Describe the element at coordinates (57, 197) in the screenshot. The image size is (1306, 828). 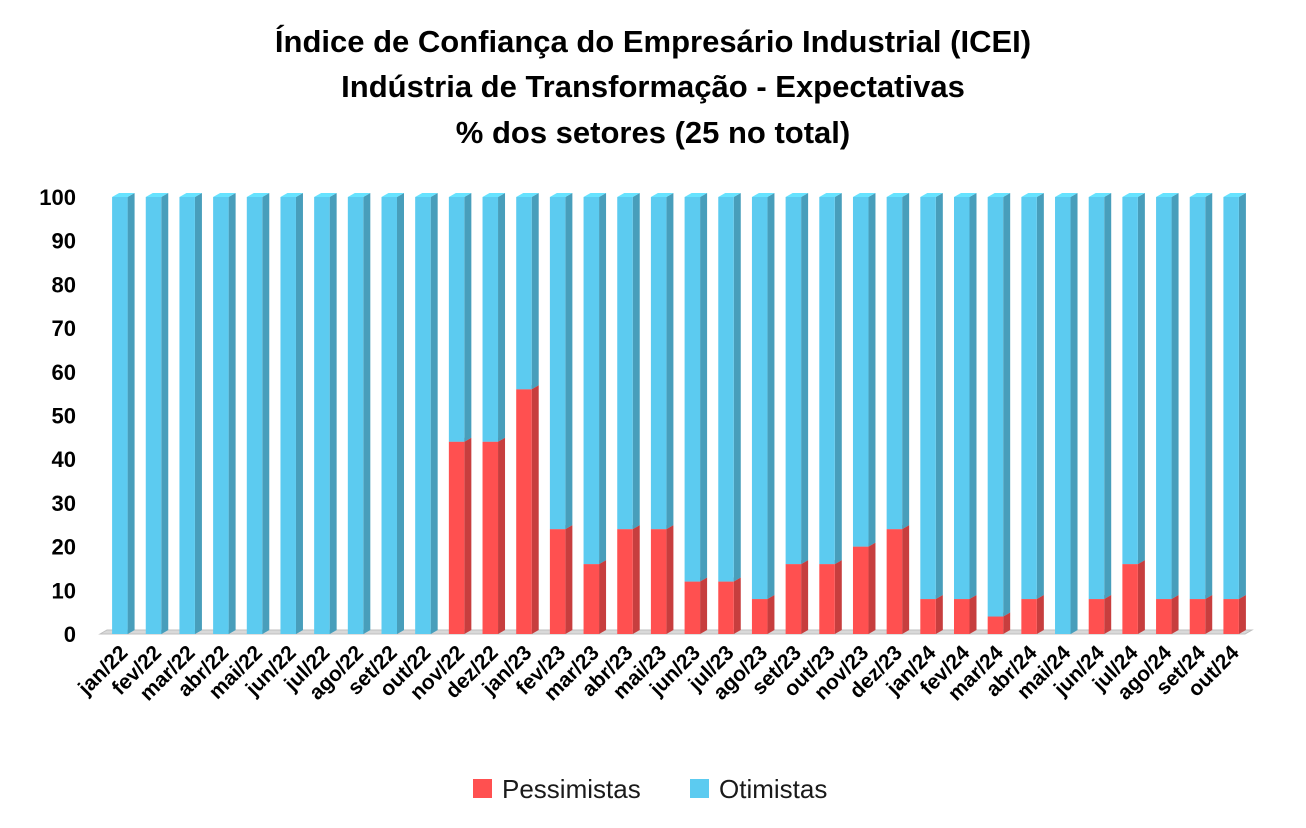
I see `y-tick-label: 100` at that location.